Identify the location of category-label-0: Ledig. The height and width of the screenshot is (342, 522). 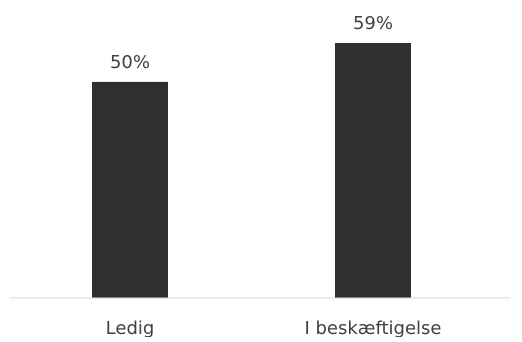
(130, 327).